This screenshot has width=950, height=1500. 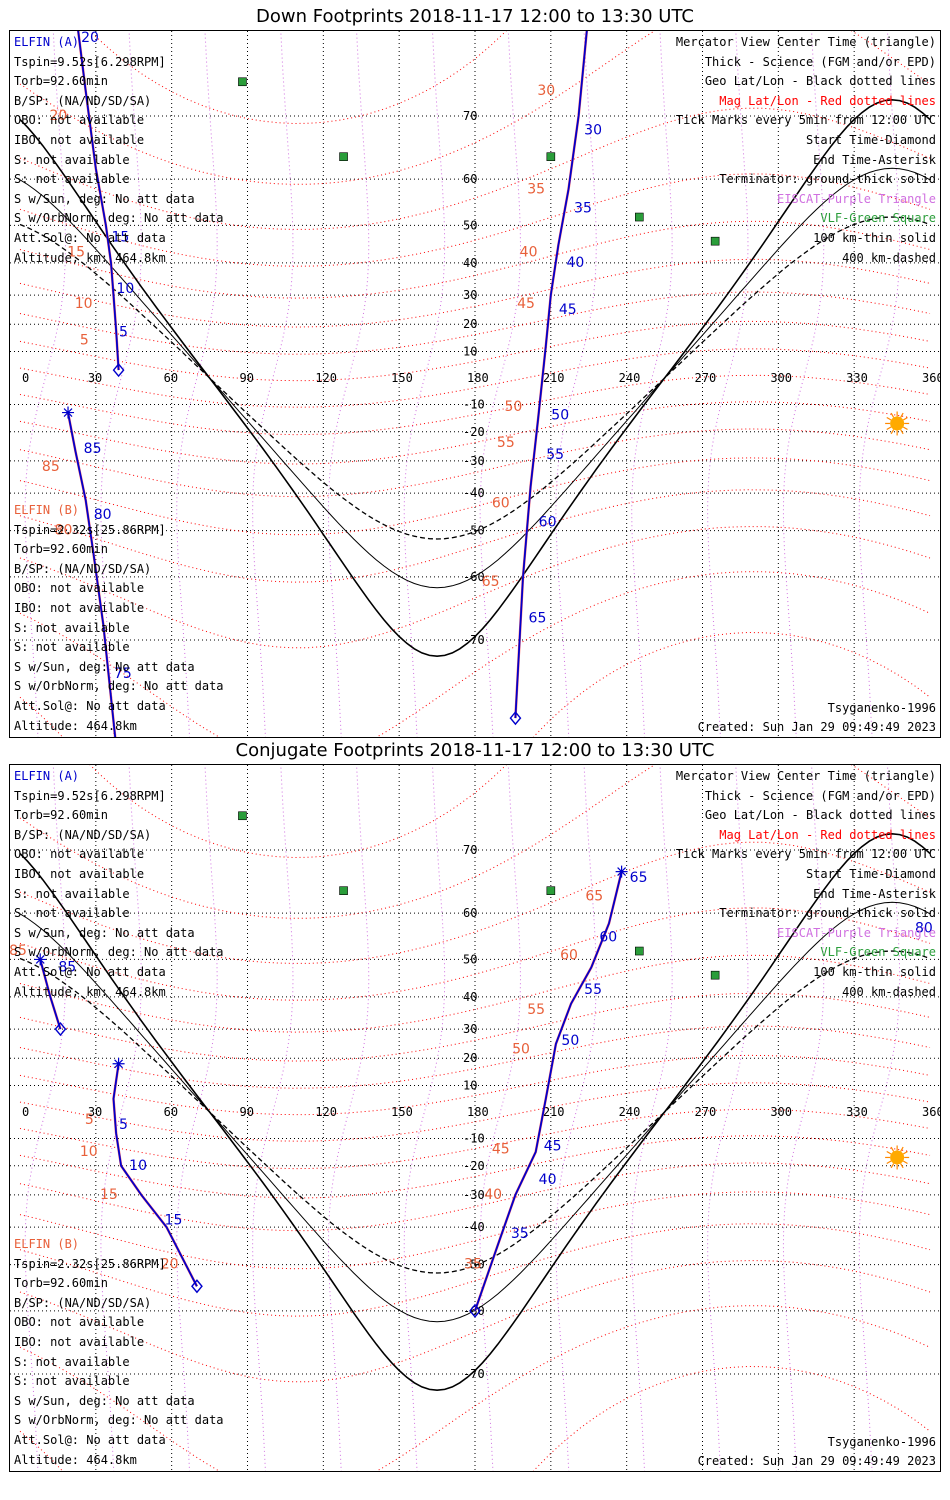 I want to click on elfin-b-info-line: Tspin=2.32s[25.86RPM], so click(x=90, y=1263).